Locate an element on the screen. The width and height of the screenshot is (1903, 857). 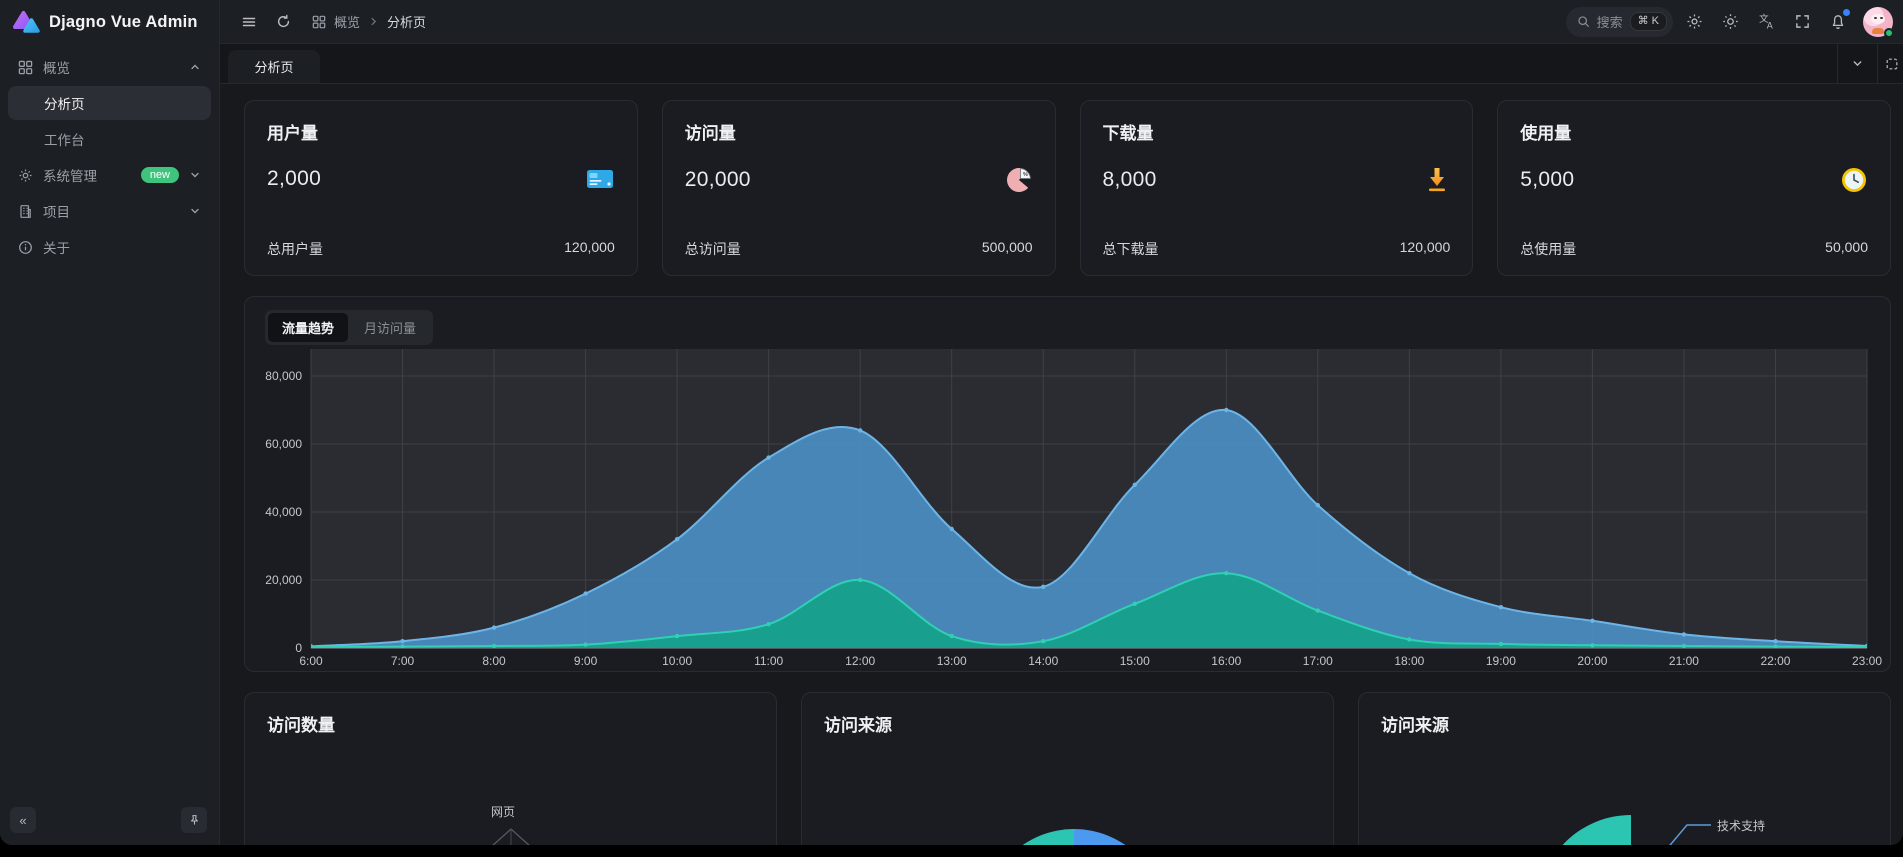
svg-text: 20,000 is located at coordinates (283, 580).